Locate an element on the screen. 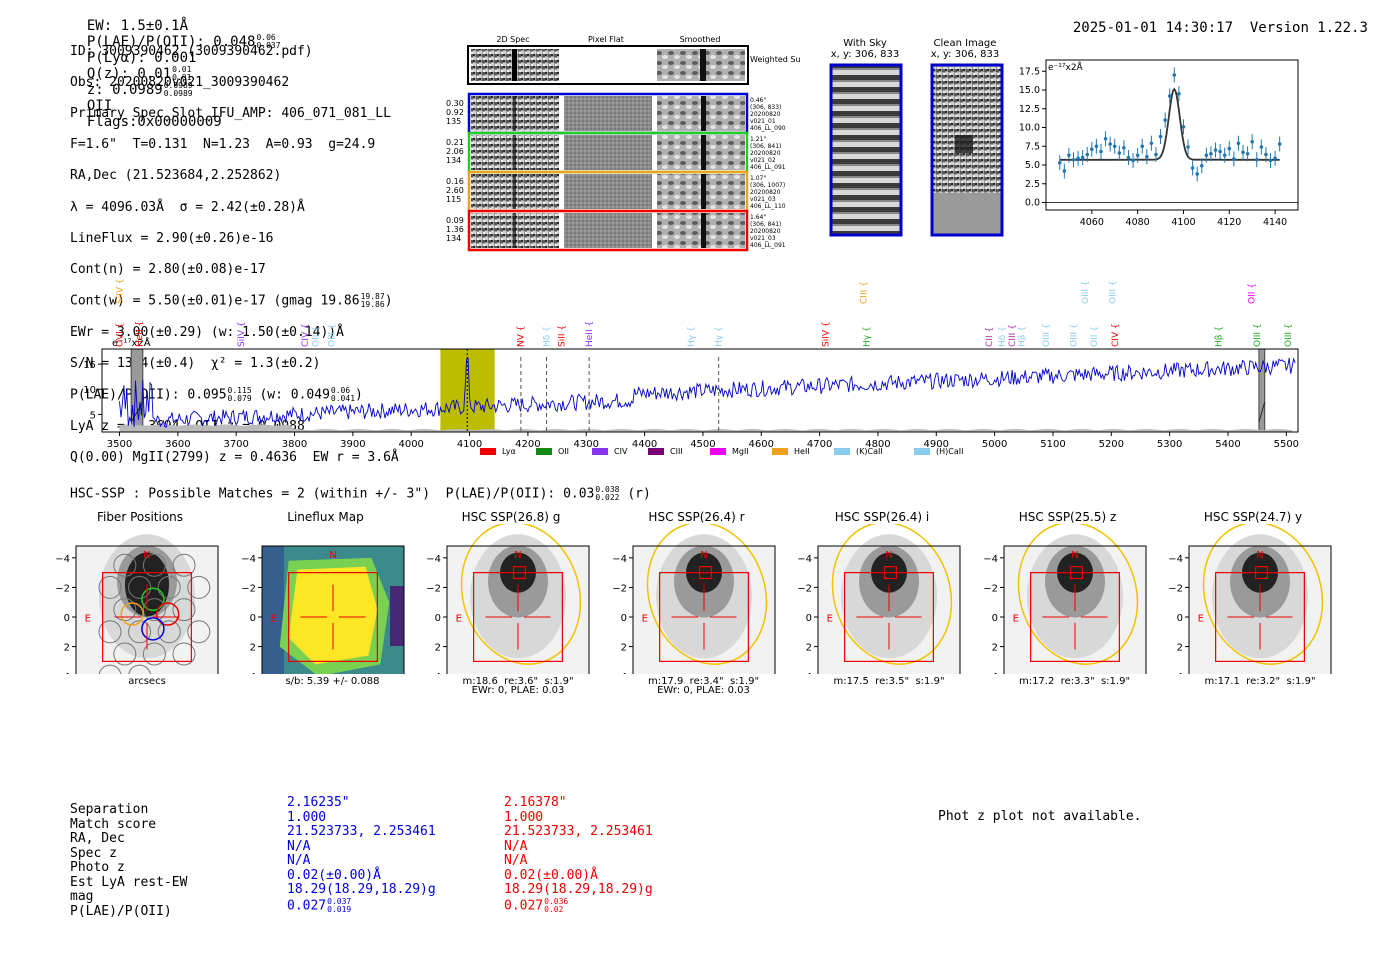  header-z-hi: 0.0989 is located at coordinates (178, 85).